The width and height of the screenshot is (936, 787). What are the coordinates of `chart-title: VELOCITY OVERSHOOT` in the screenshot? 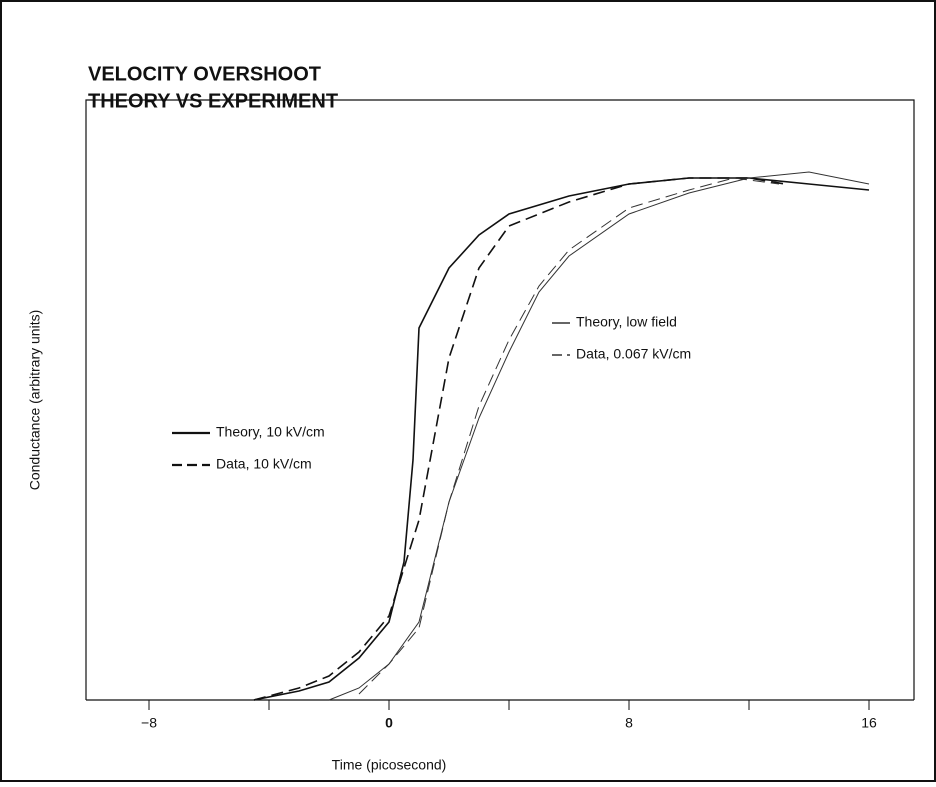 It's located at (204, 74).